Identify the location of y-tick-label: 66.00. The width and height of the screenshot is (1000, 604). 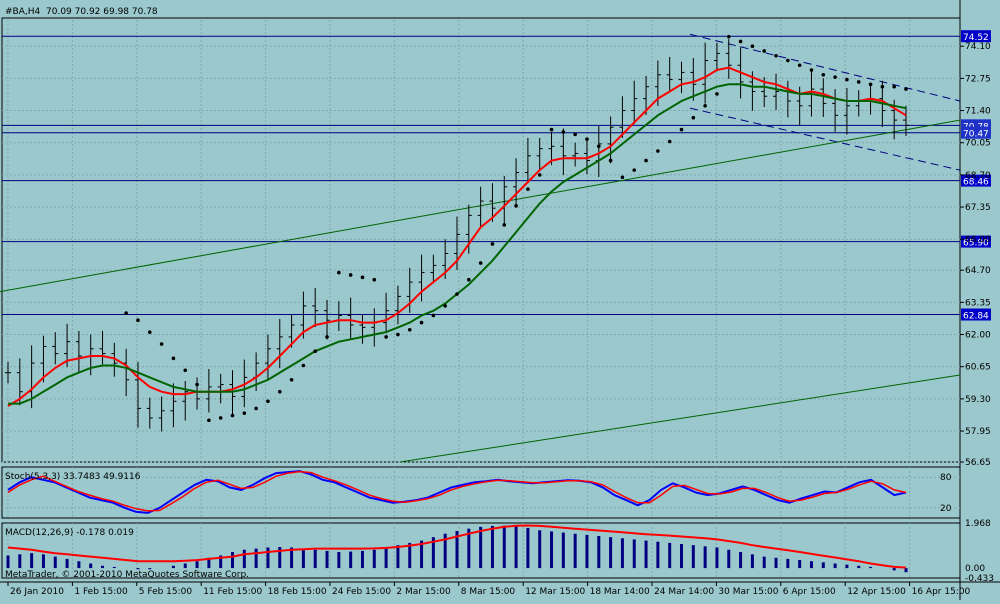
(978, 240).